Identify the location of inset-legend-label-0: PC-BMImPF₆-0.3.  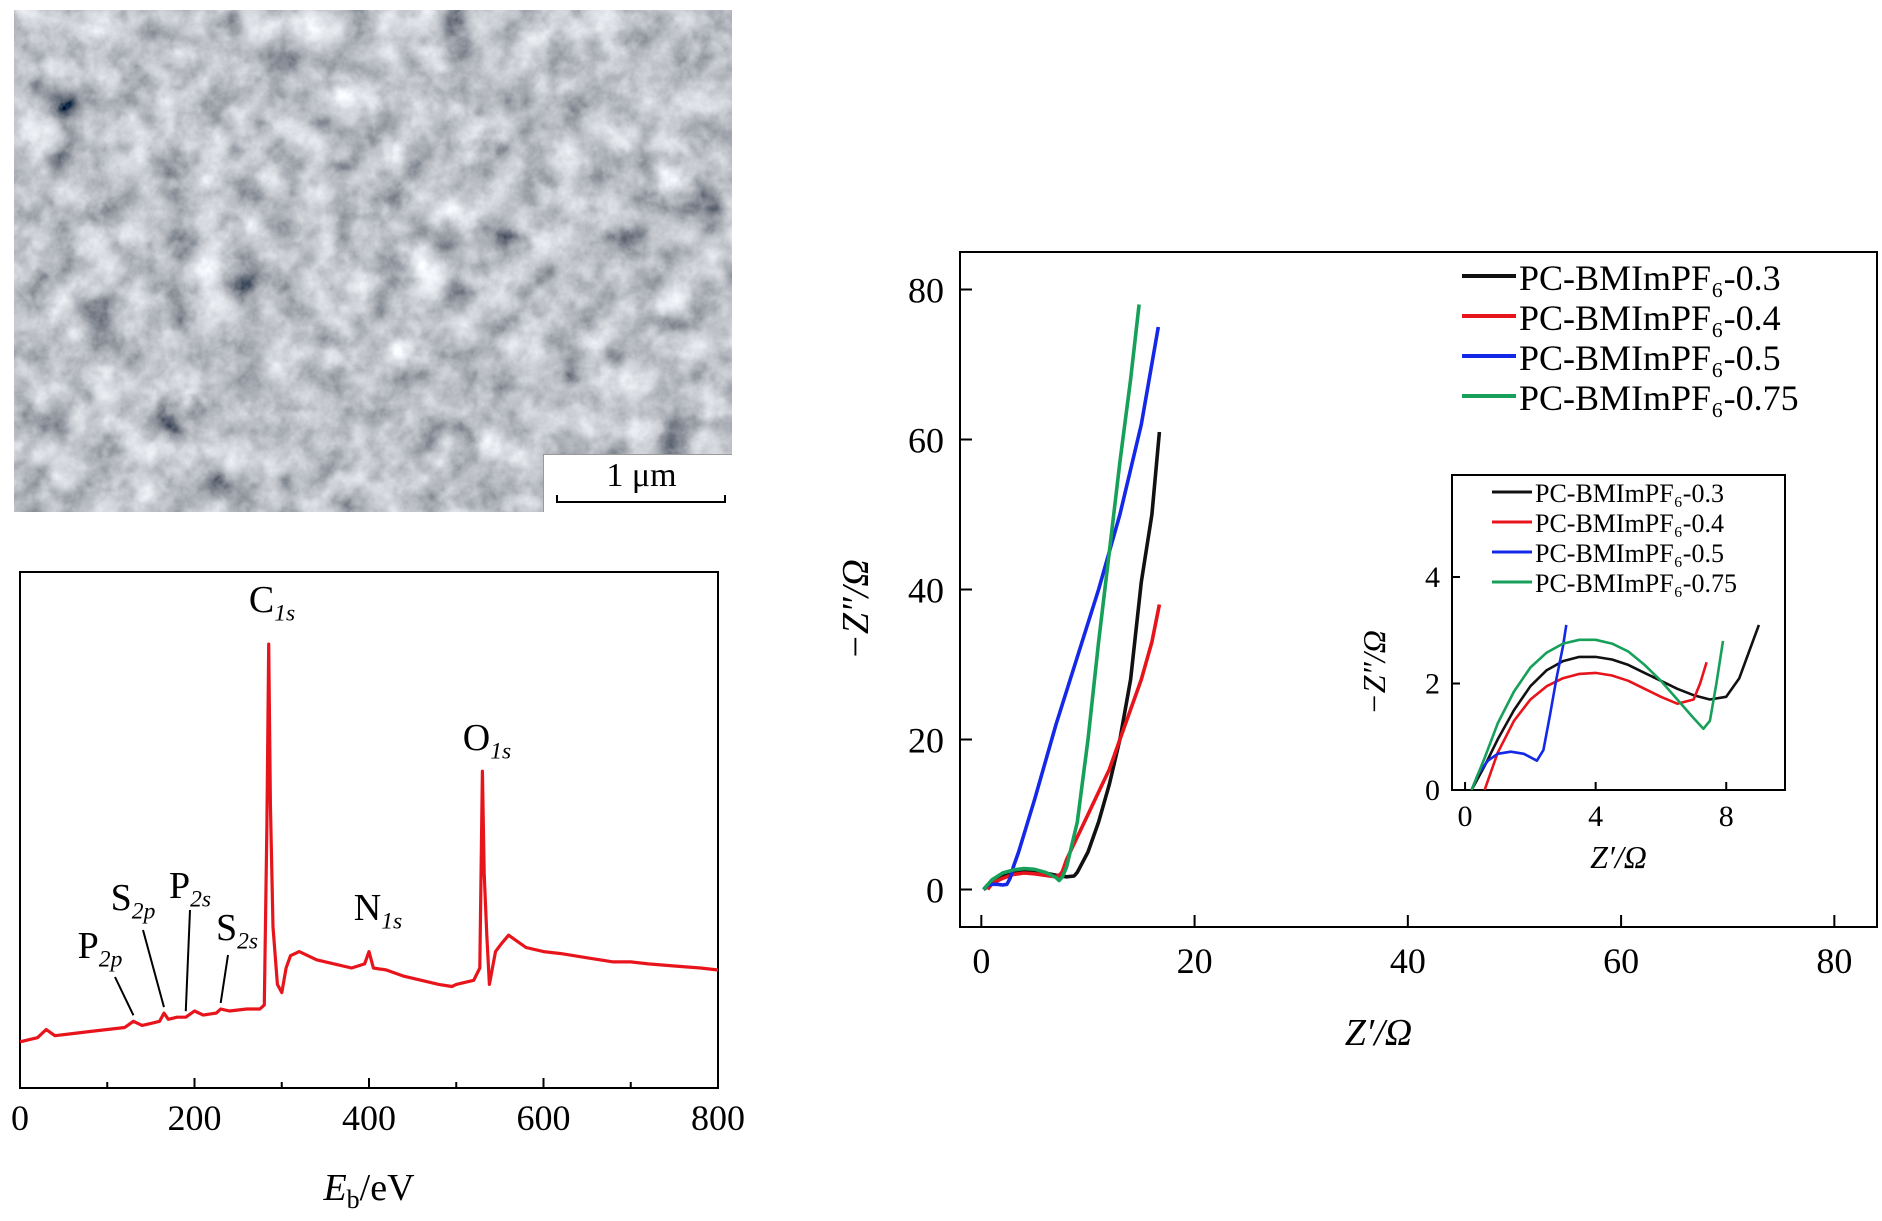
(1629, 493).